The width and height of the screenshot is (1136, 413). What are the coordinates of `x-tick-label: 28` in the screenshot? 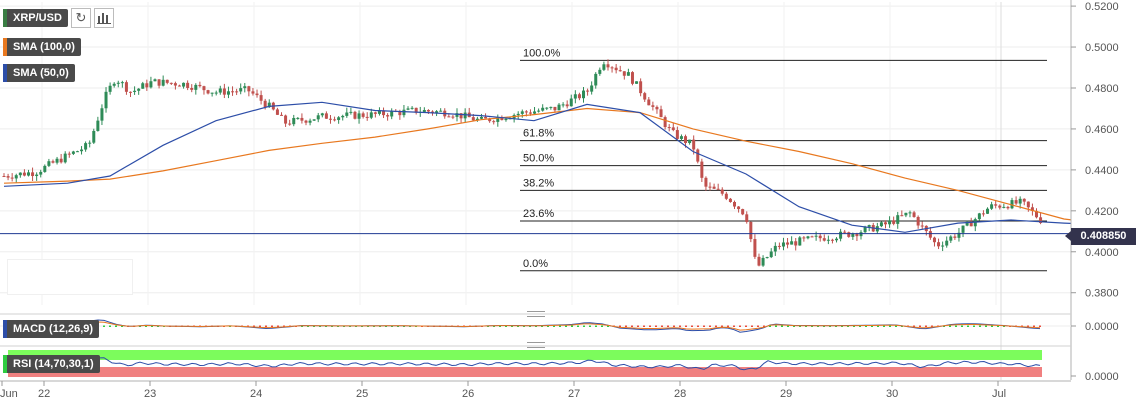 It's located at (680, 394).